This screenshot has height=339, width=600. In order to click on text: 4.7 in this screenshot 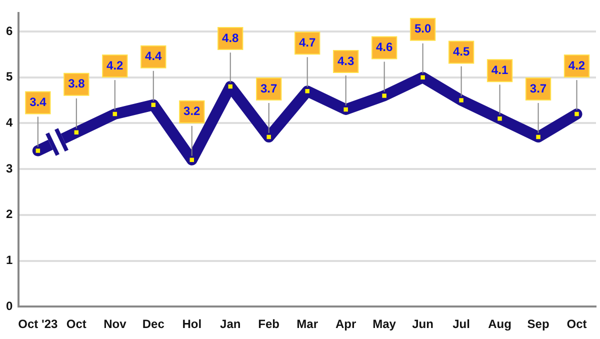, I will do `click(307, 42)`.